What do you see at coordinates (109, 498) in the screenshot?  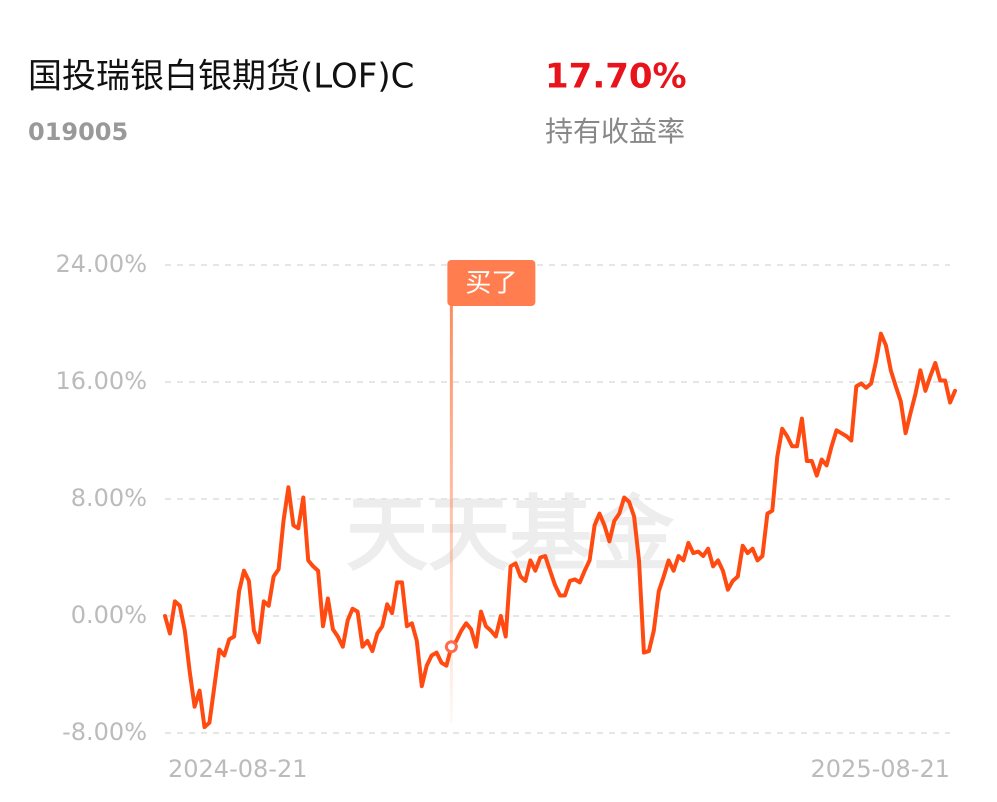 I see `y-tick-label: 8.00%` at bounding box center [109, 498].